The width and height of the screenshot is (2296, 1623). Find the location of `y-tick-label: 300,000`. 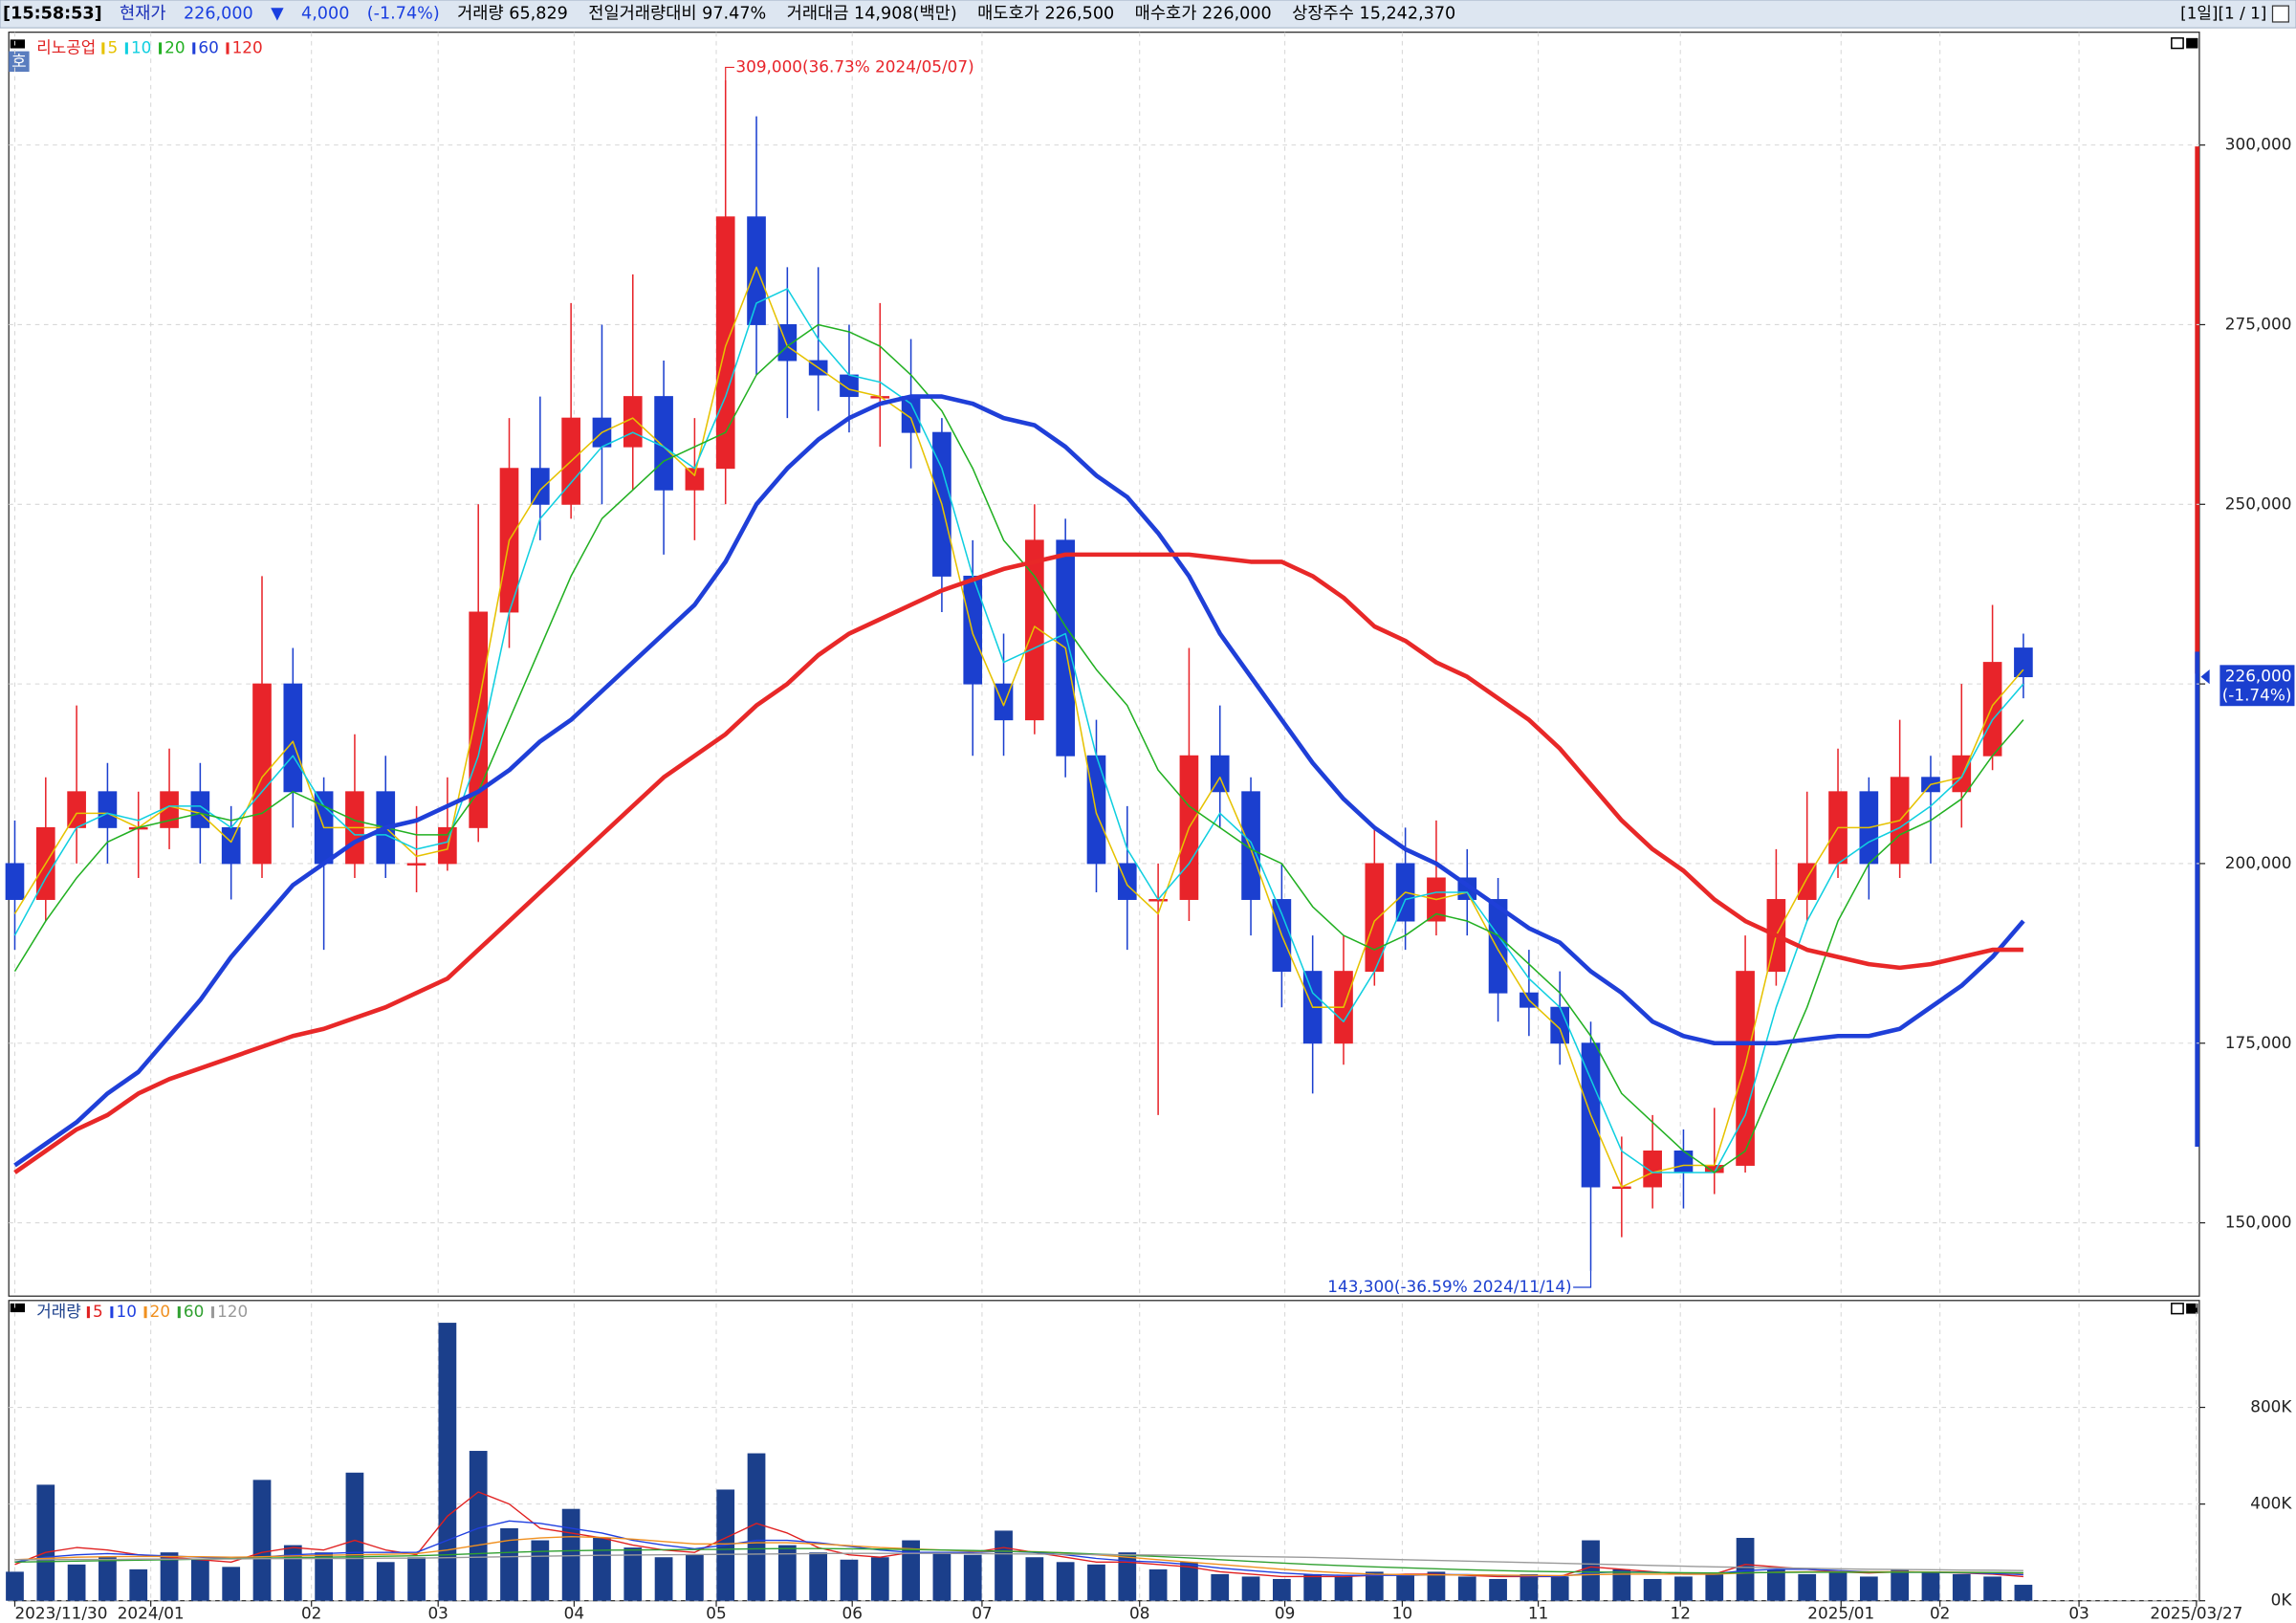

y-tick-label: 300,000 is located at coordinates (2258, 144).